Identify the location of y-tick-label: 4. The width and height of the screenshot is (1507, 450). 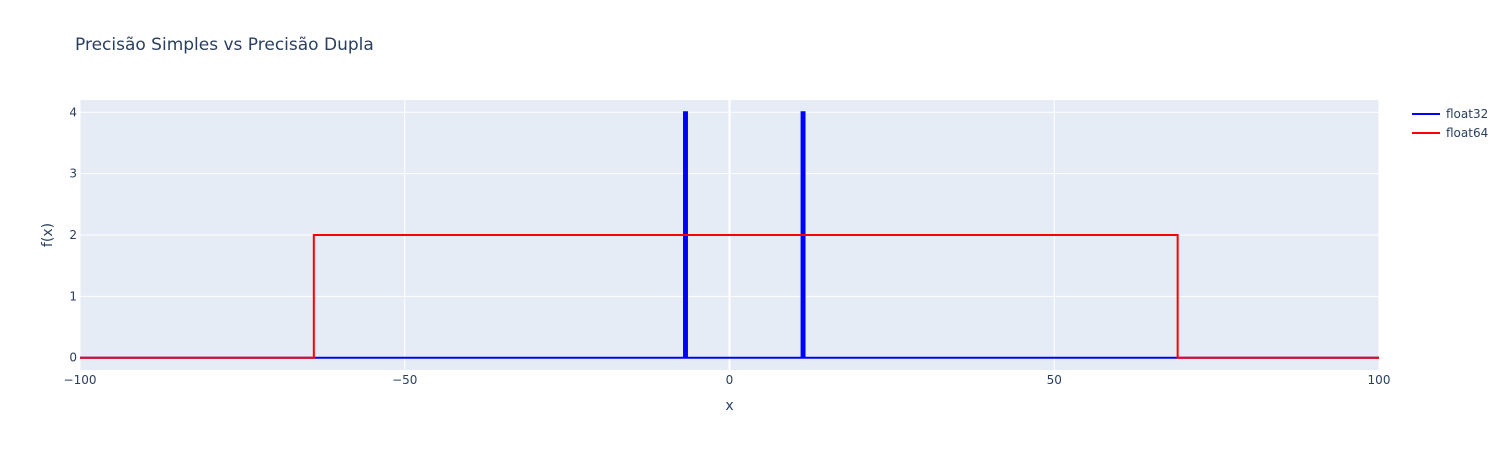
(73, 112).